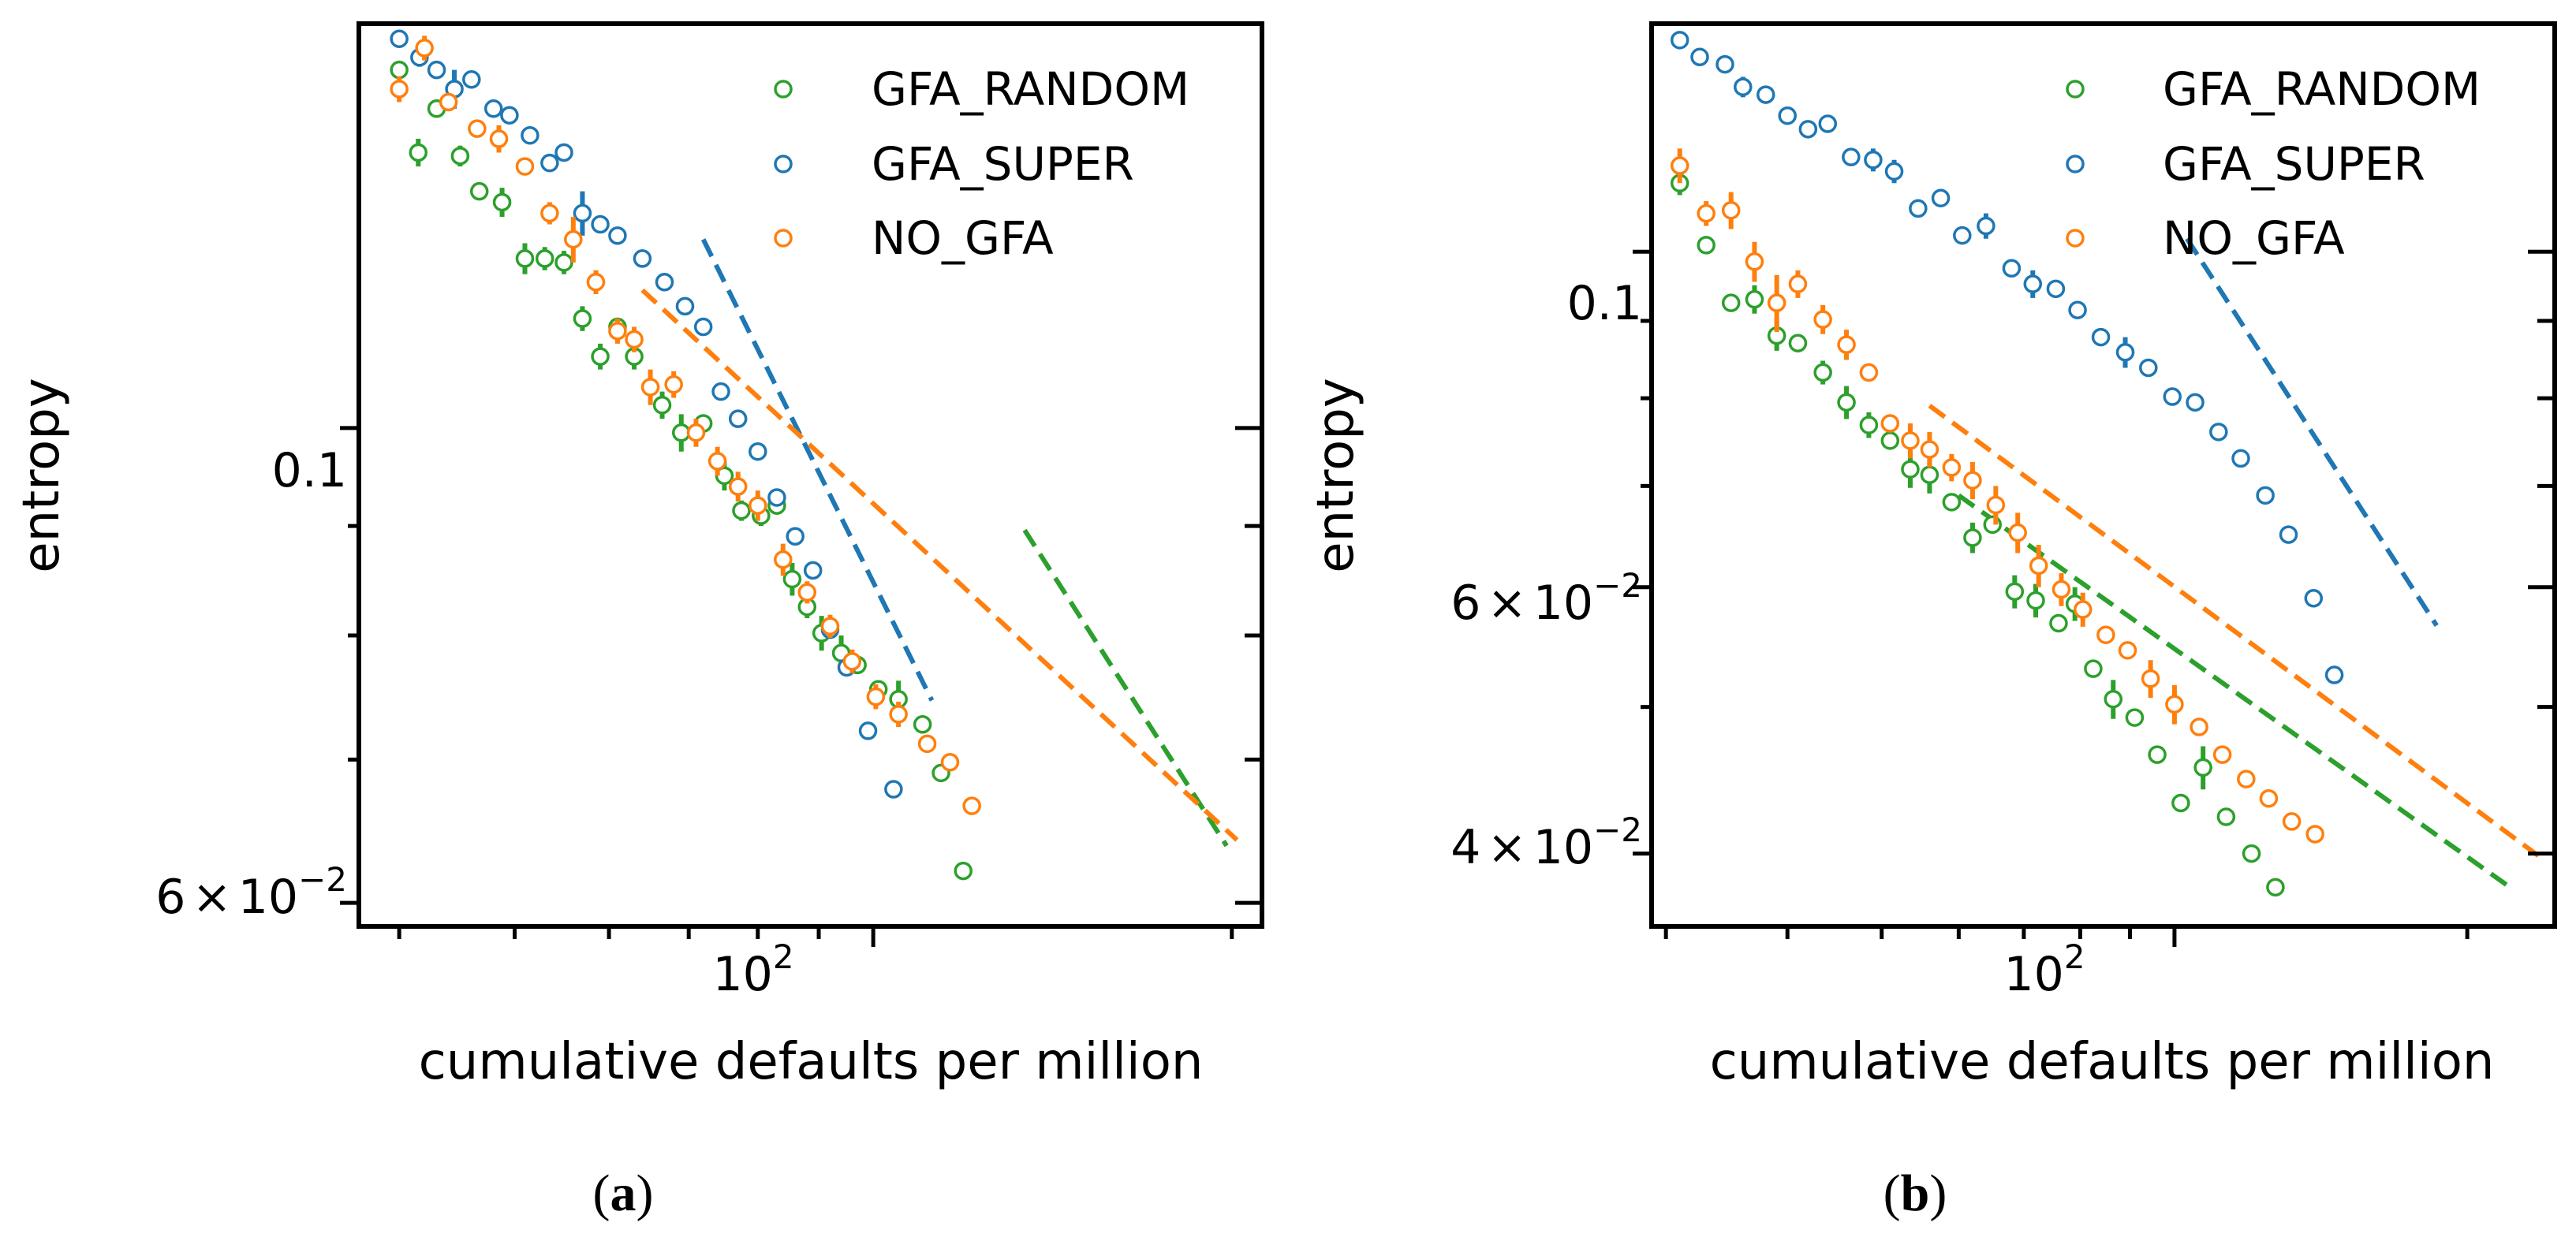  Describe the element at coordinates (2237, 633) in the screenshot. I see `panel-b-fit-line-no-gfa` at that location.